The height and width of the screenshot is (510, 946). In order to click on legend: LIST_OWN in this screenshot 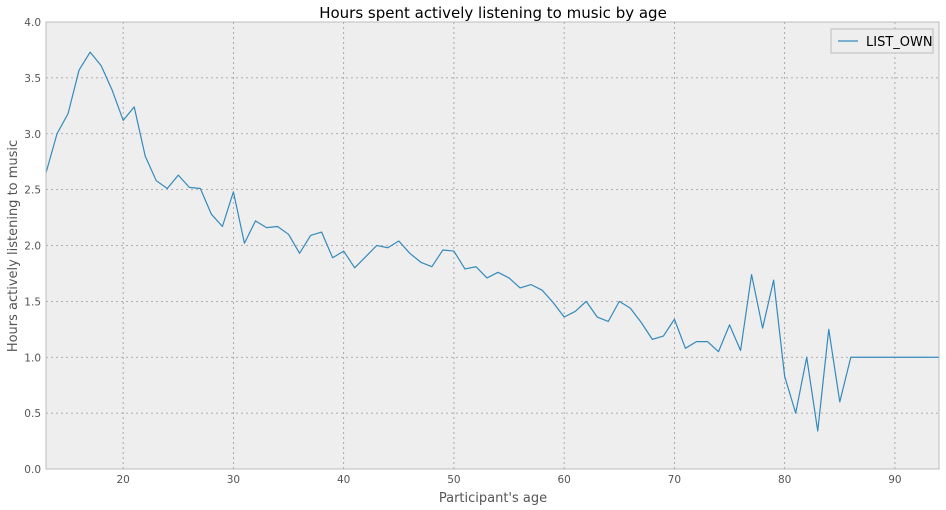, I will do `click(882, 41)`.